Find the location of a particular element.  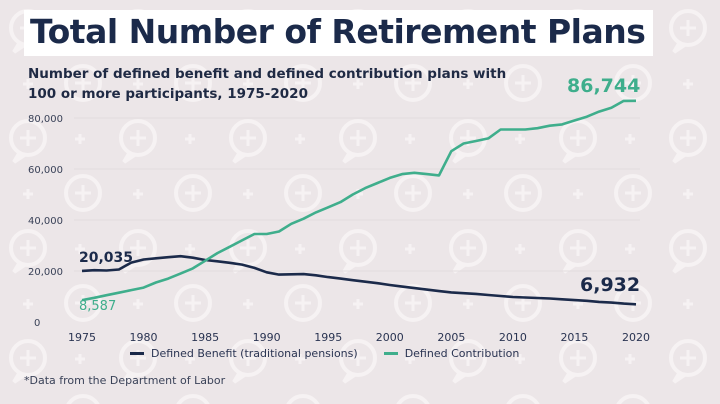

legend-item-defined-benefit: Defined Benefit (traditional pensions) is located at coordinates (244, 353).